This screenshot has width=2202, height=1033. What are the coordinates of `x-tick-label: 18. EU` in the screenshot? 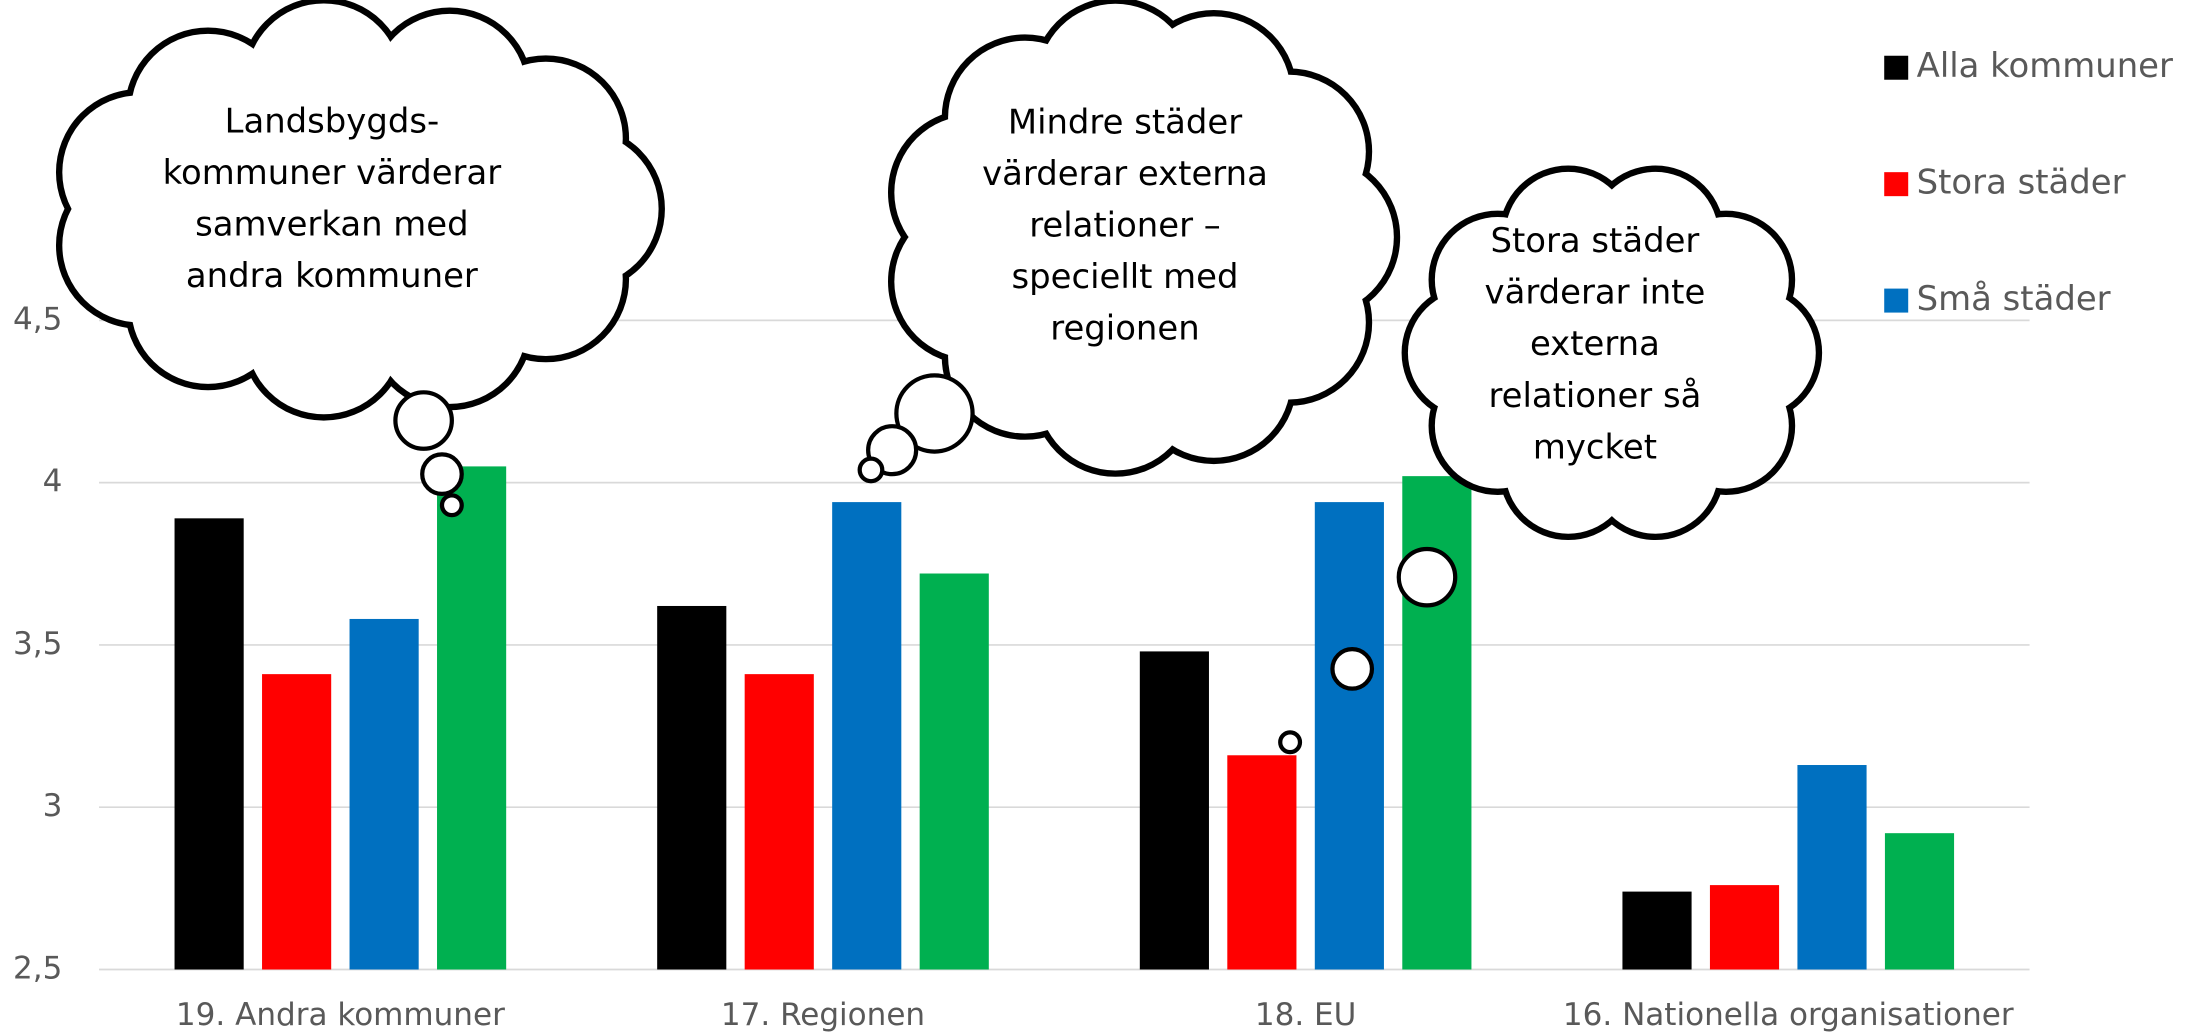 It's located at (1306, 1015).